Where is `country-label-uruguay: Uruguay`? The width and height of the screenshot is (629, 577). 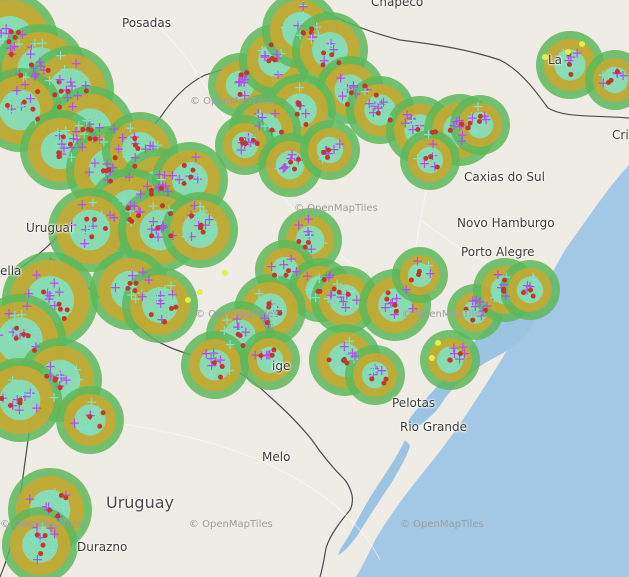
country-label-uruguay: Uruguay is located at coordinates (140, 502).